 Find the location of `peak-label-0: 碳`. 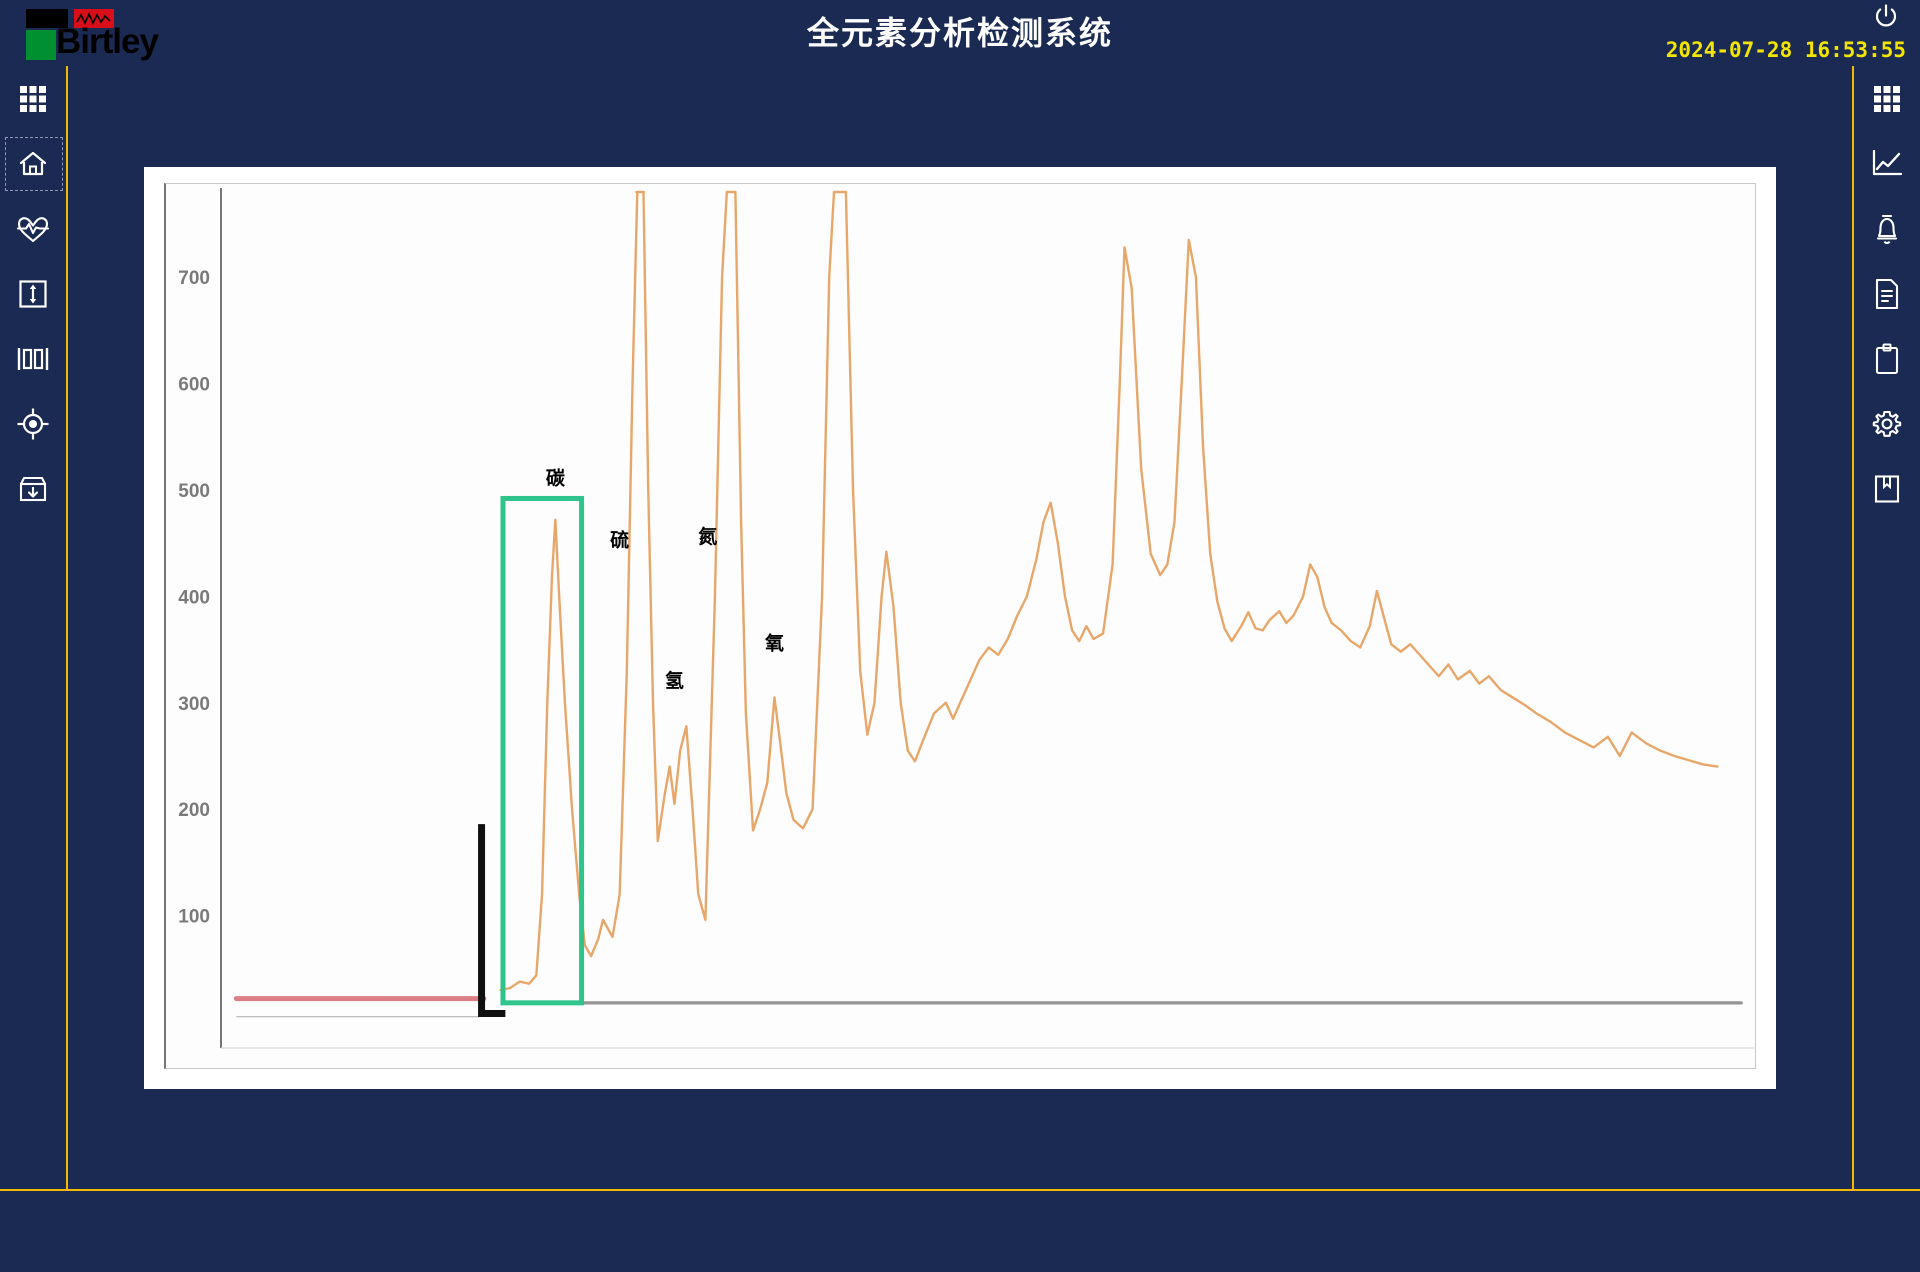

peak-label-0: 碳 is located at coordinates (556, 478).